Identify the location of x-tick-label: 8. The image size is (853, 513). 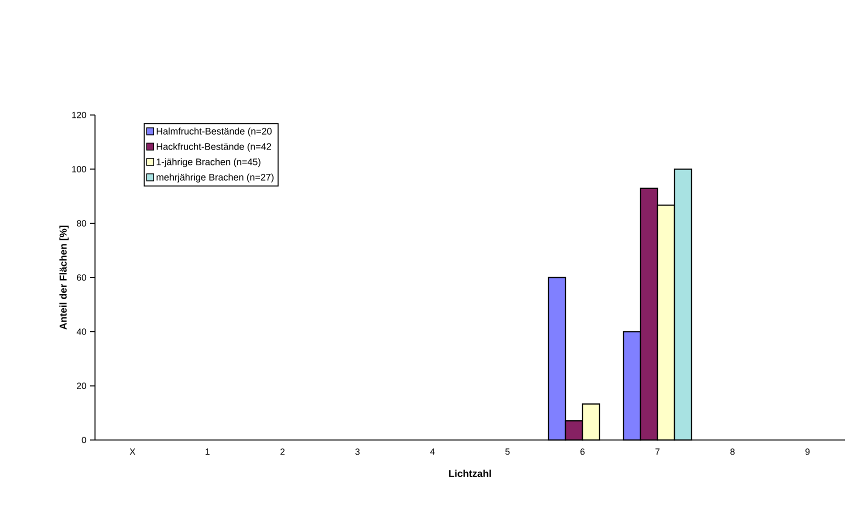
(732, 451).